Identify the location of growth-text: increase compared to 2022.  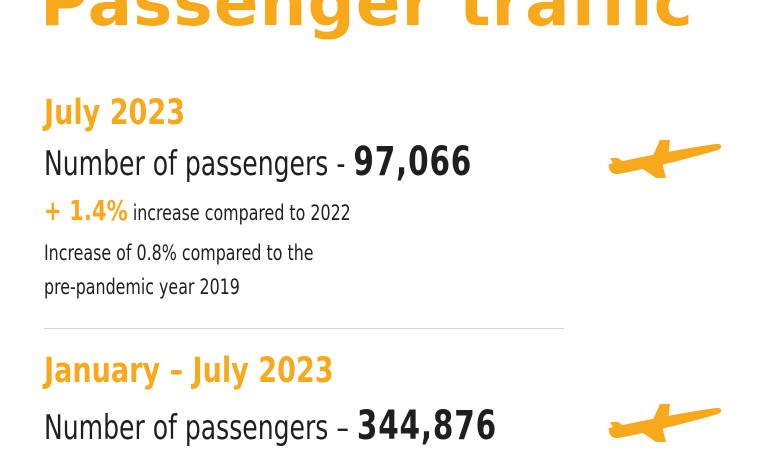
(239, 213).